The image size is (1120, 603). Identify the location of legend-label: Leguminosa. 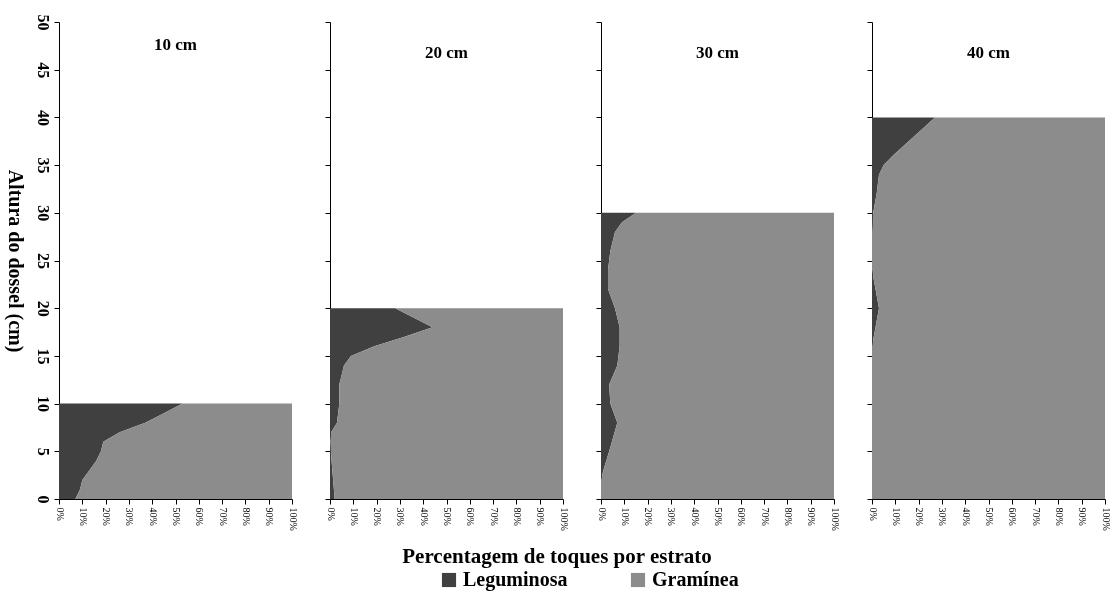
(515, 579).